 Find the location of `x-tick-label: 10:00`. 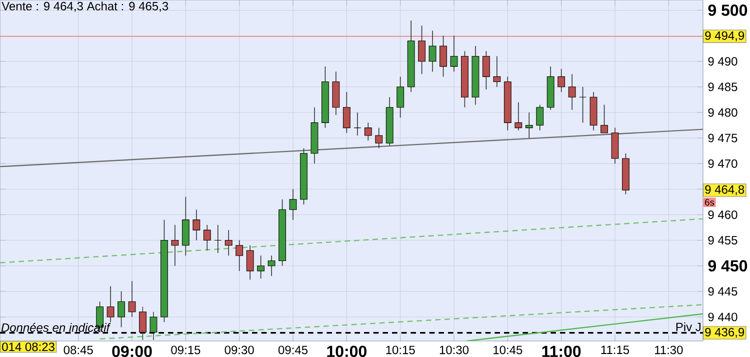

x-tick-label: 10:00 is located at coordinates (346, 351).